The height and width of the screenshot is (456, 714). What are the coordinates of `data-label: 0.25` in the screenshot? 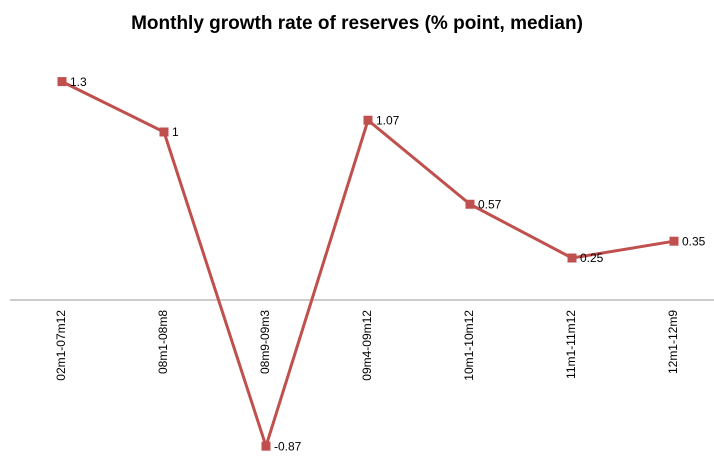 It's located at (592, 258).